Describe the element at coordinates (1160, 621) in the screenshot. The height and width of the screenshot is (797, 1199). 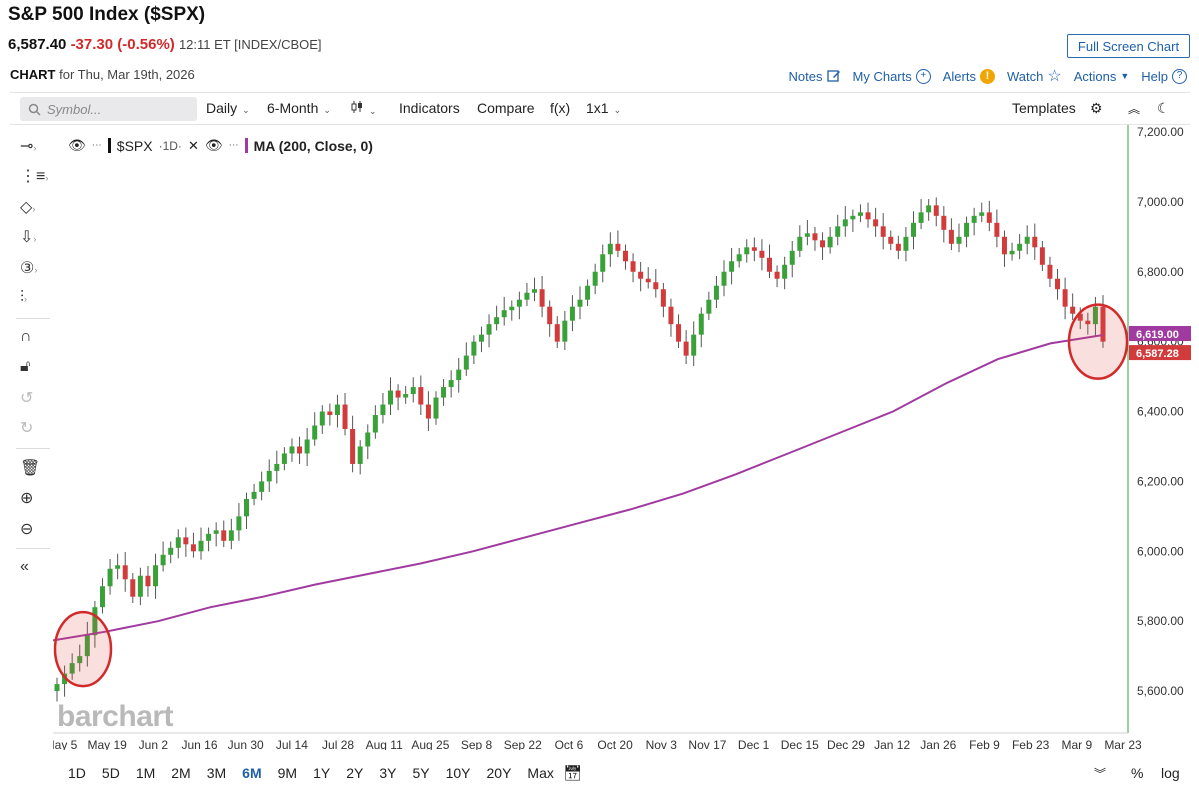
I see `y-tick-label: 5,800.00` at that location.